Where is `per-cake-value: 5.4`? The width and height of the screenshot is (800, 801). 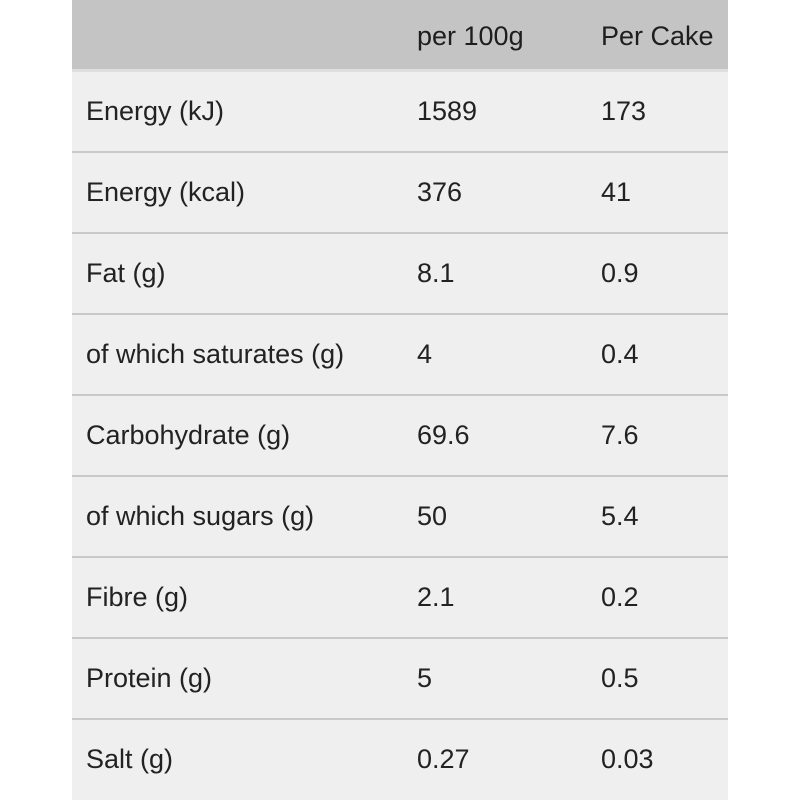
per-cake-value: 5.4 is located at coordinates (620, 516).